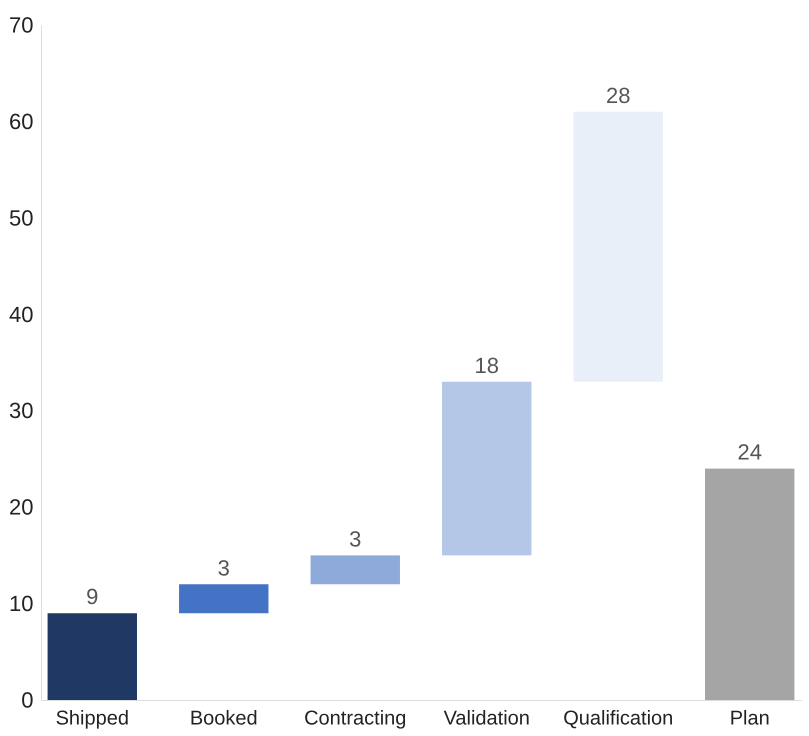 Image resolution: width=809 pixels, height=736 pixels. Describe the element at coordinates (618, 719) in the screenshot. I see `x-tick-label: Qualification` at that location.